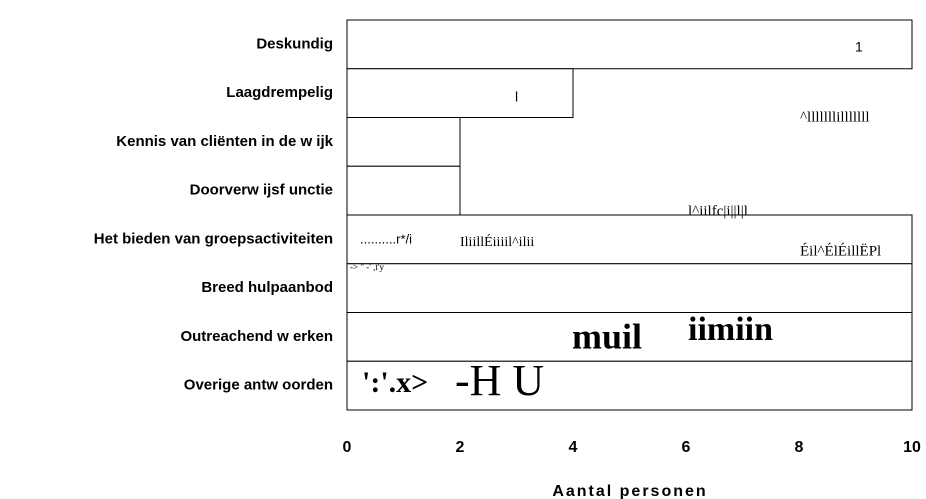 This screenshot has height=499, width=926. Describe the element at coordinates (294, 43) in the screenshot. I see `category-label: Deskundig` at that location.